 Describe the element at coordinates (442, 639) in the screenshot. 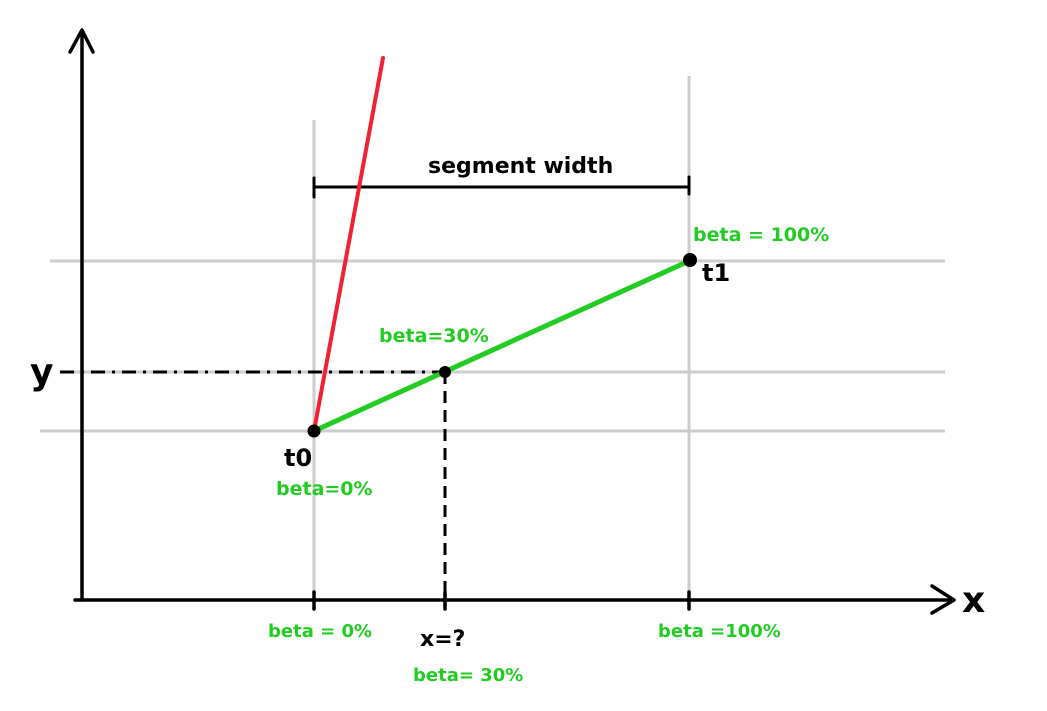

I see `x-label-query: x=?` at that location.